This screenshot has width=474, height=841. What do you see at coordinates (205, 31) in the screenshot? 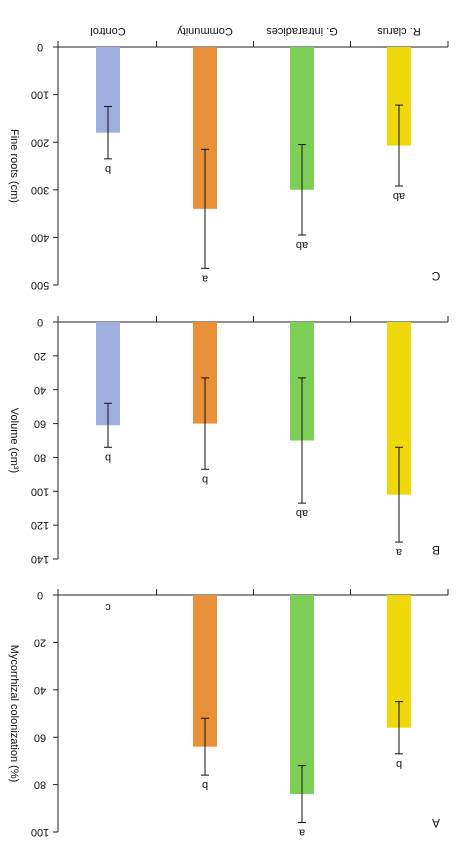
I see `category-label: Community` at bounding box center [205, 31].